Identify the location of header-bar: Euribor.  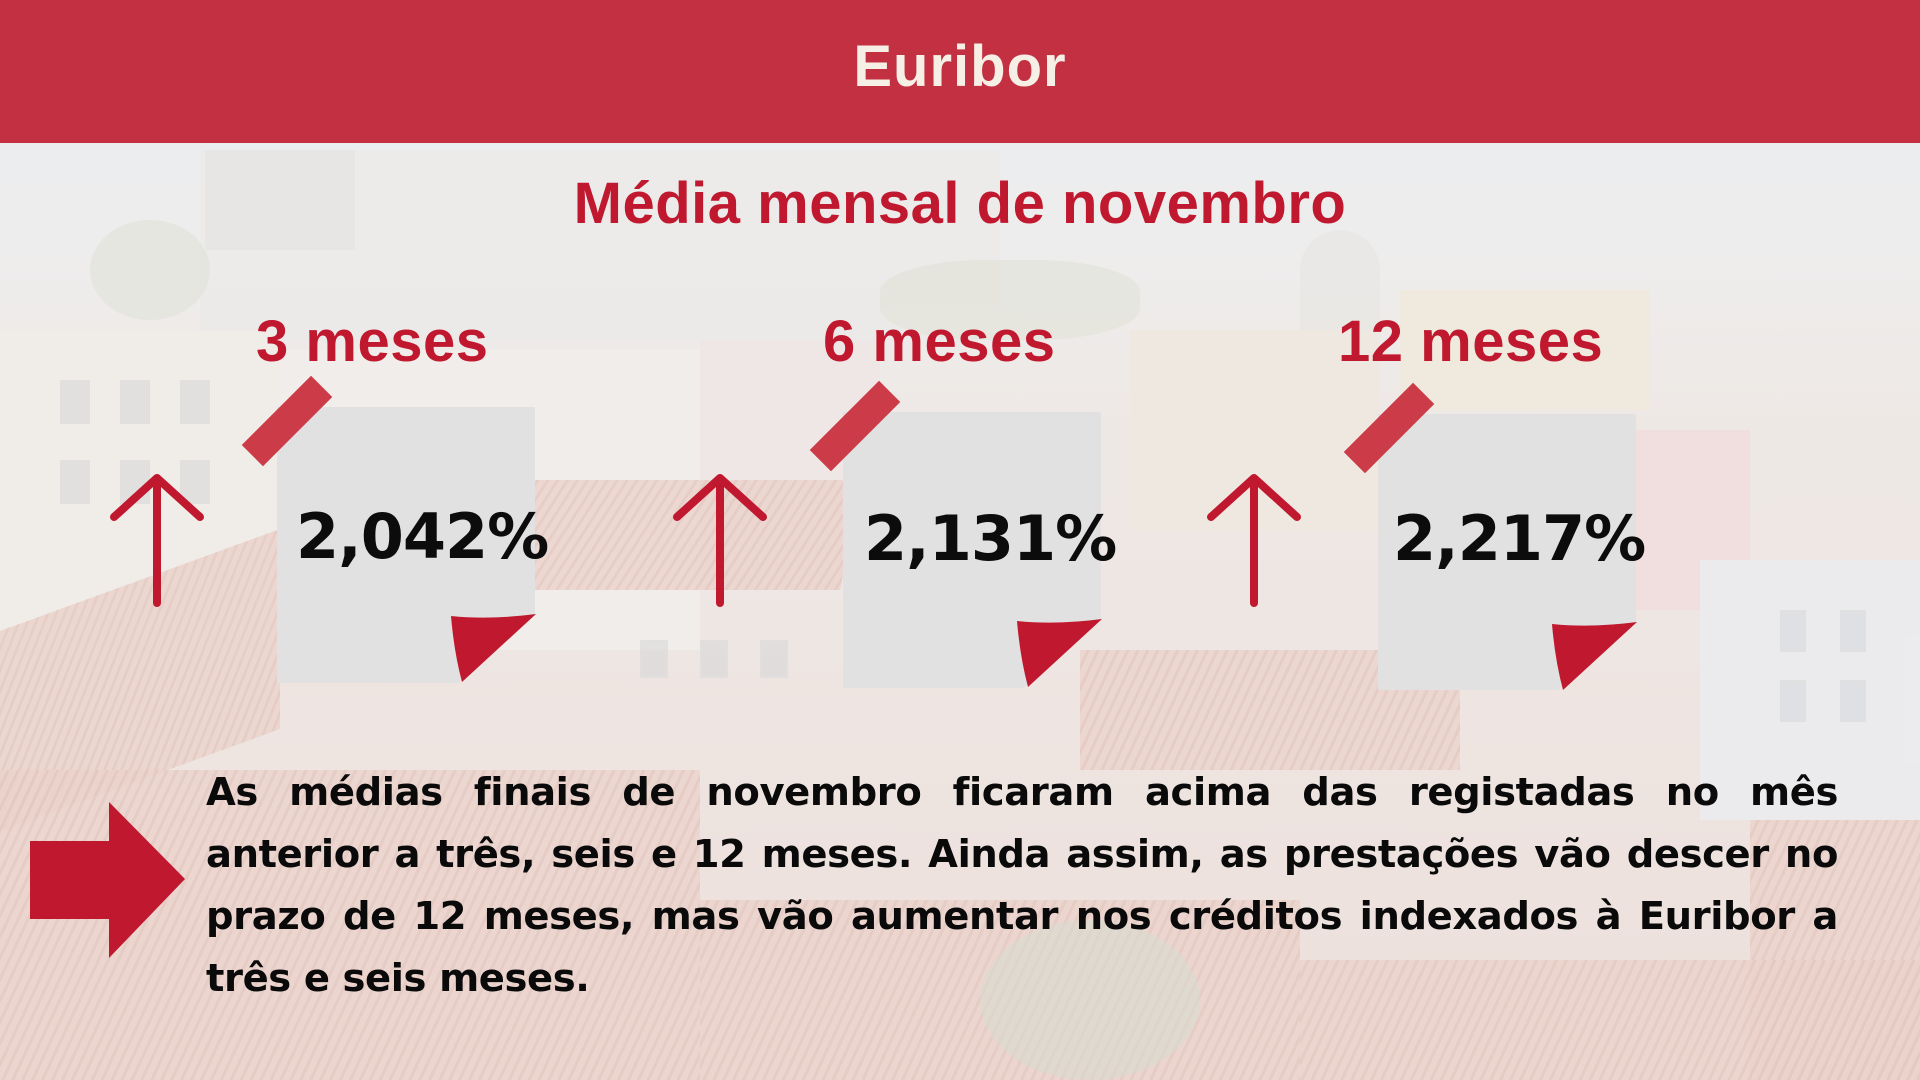
(960, 71).